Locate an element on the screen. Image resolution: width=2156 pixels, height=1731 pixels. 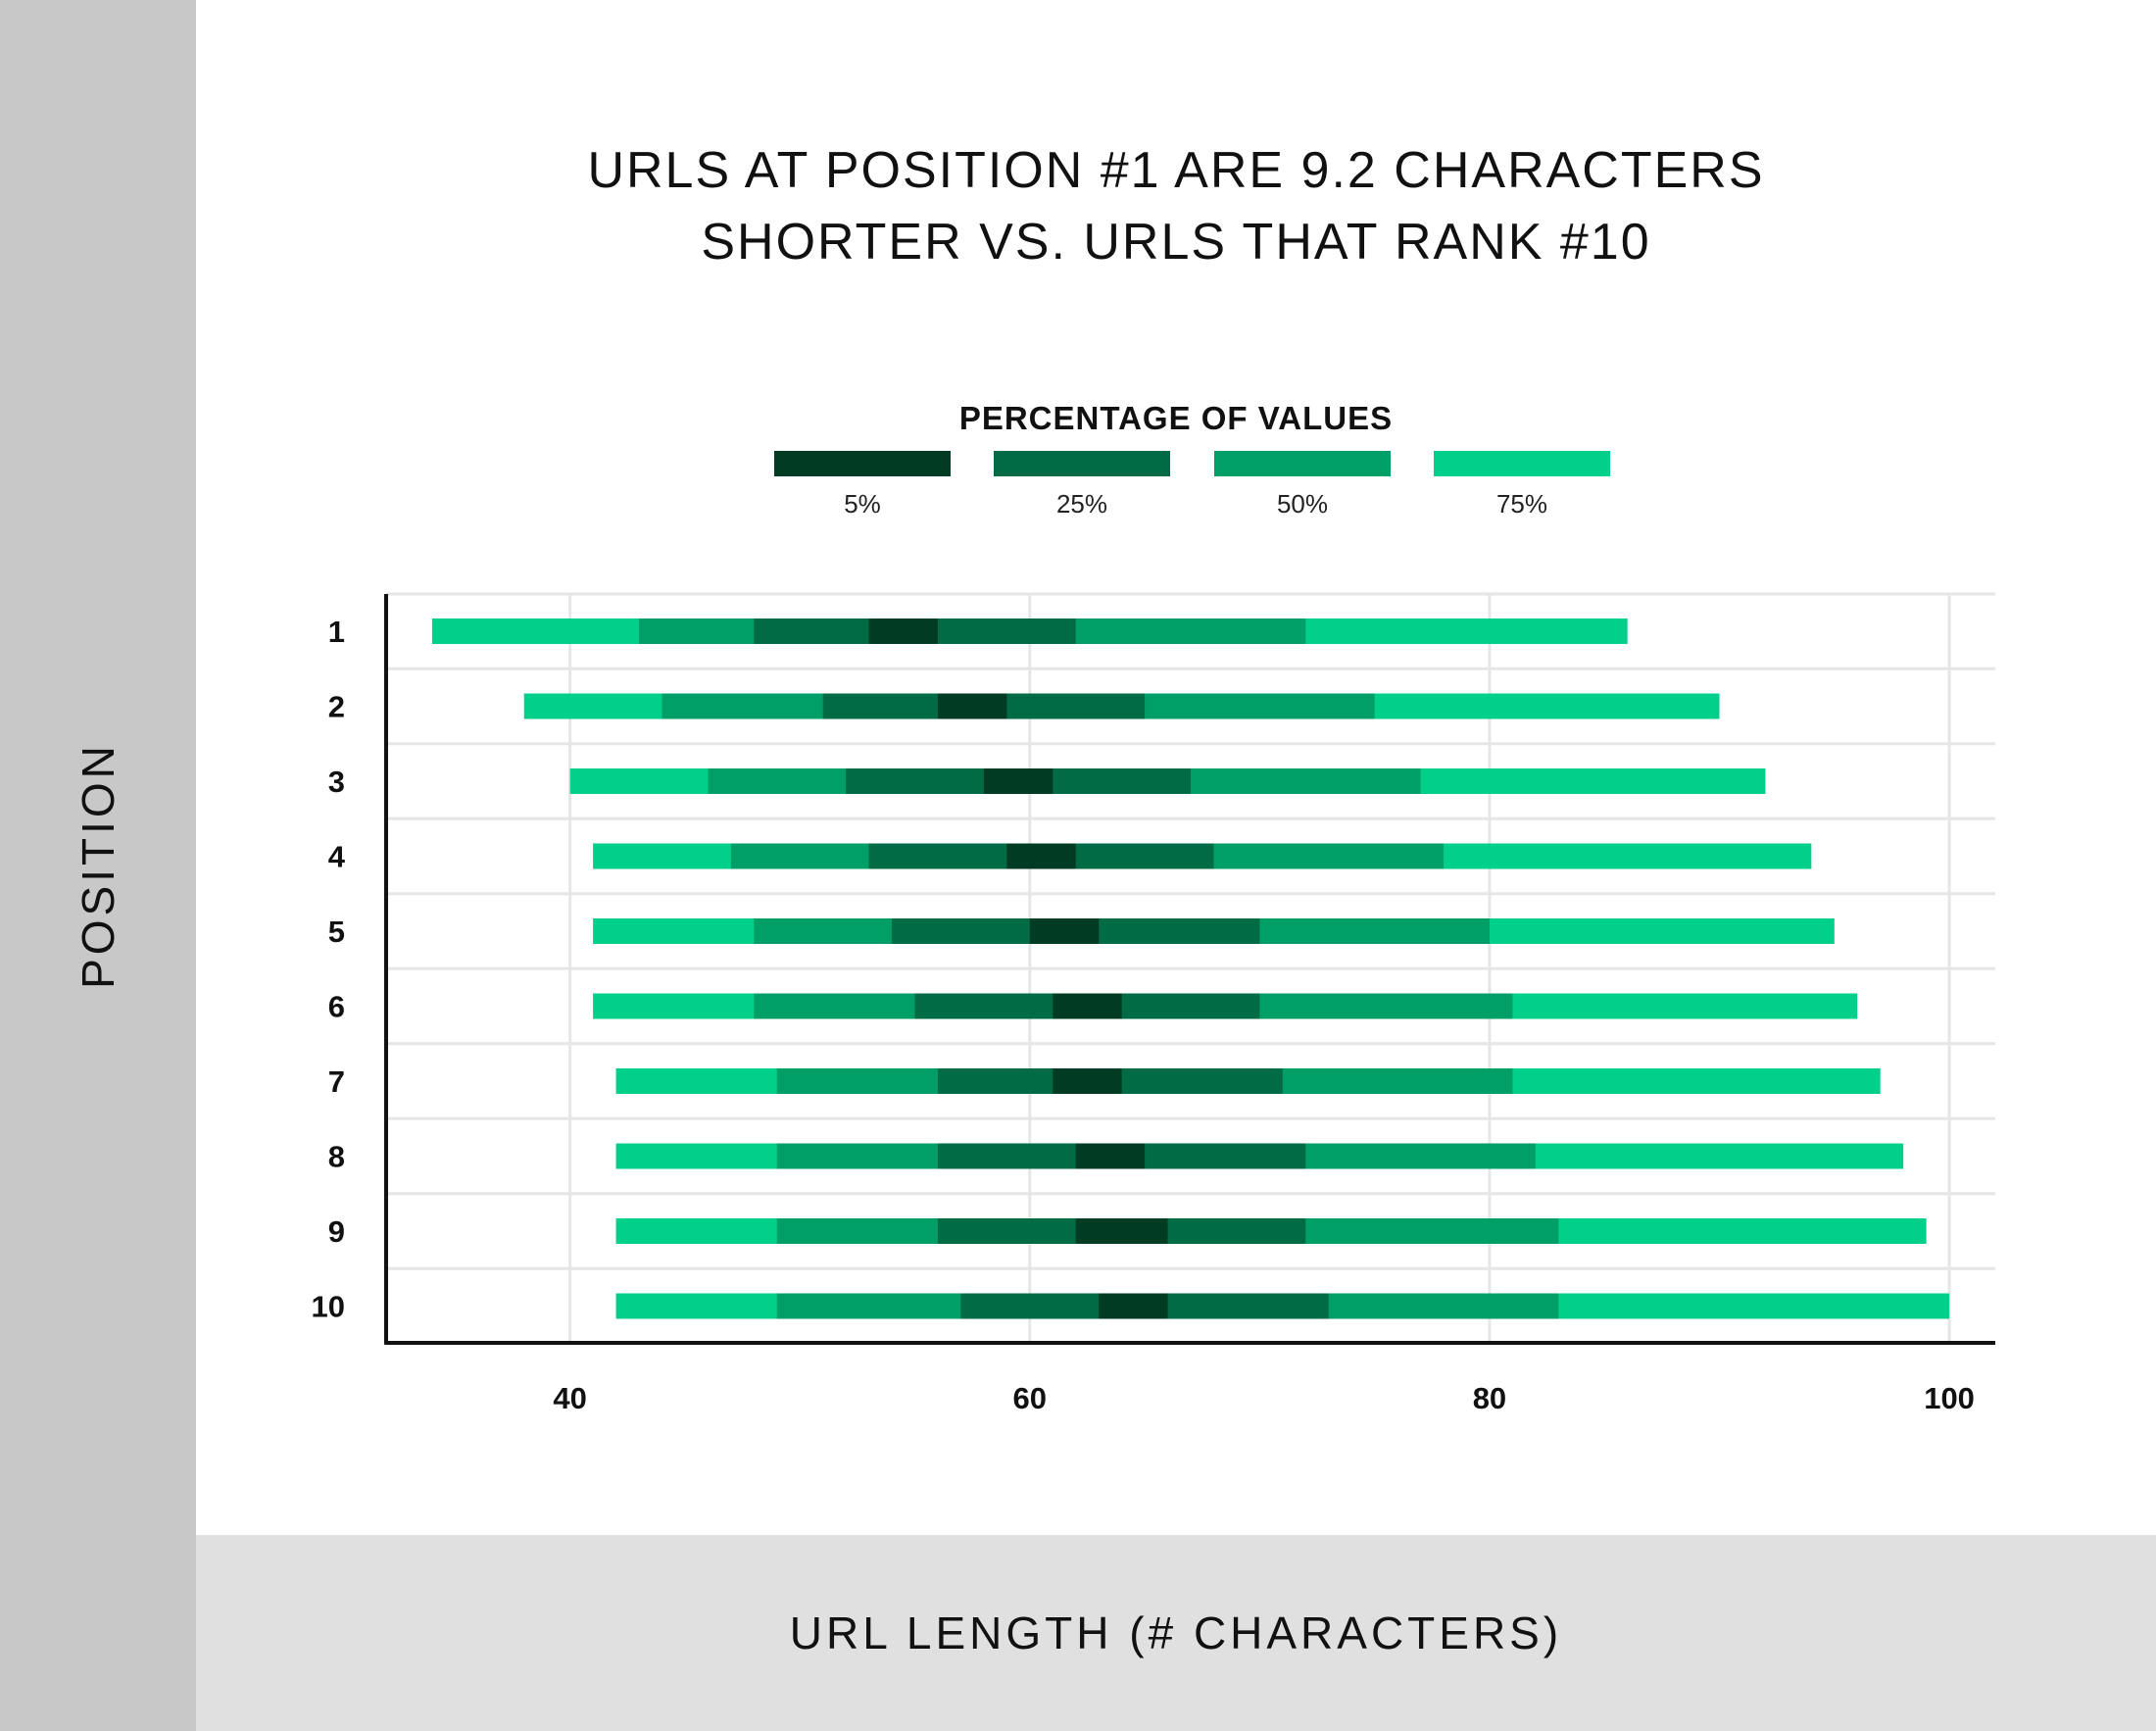
bar-pos3-p5 is located at coordinates (1018, 781).